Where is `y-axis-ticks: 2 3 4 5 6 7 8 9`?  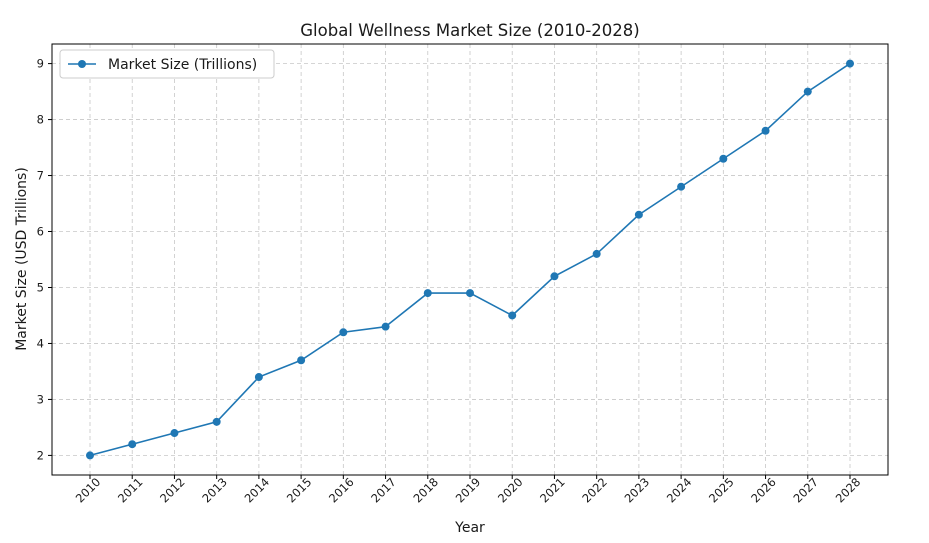
y-axis-ticks: 2 3 4 5 6 7 8 9 is located at coordinates (44, 259).